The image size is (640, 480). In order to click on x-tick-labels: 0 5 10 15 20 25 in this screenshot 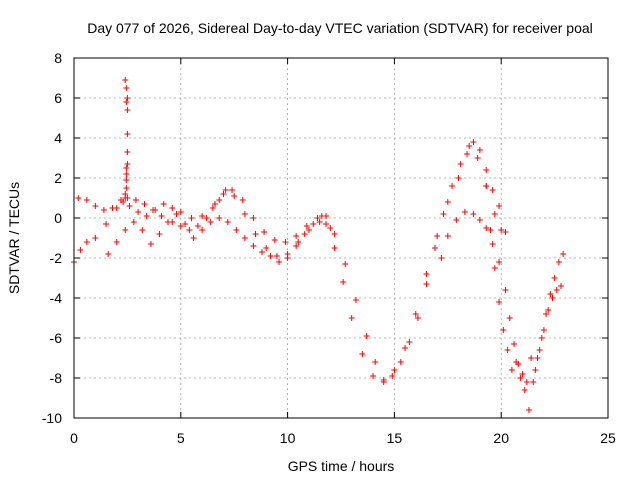, I will do `click(343, 438)`.